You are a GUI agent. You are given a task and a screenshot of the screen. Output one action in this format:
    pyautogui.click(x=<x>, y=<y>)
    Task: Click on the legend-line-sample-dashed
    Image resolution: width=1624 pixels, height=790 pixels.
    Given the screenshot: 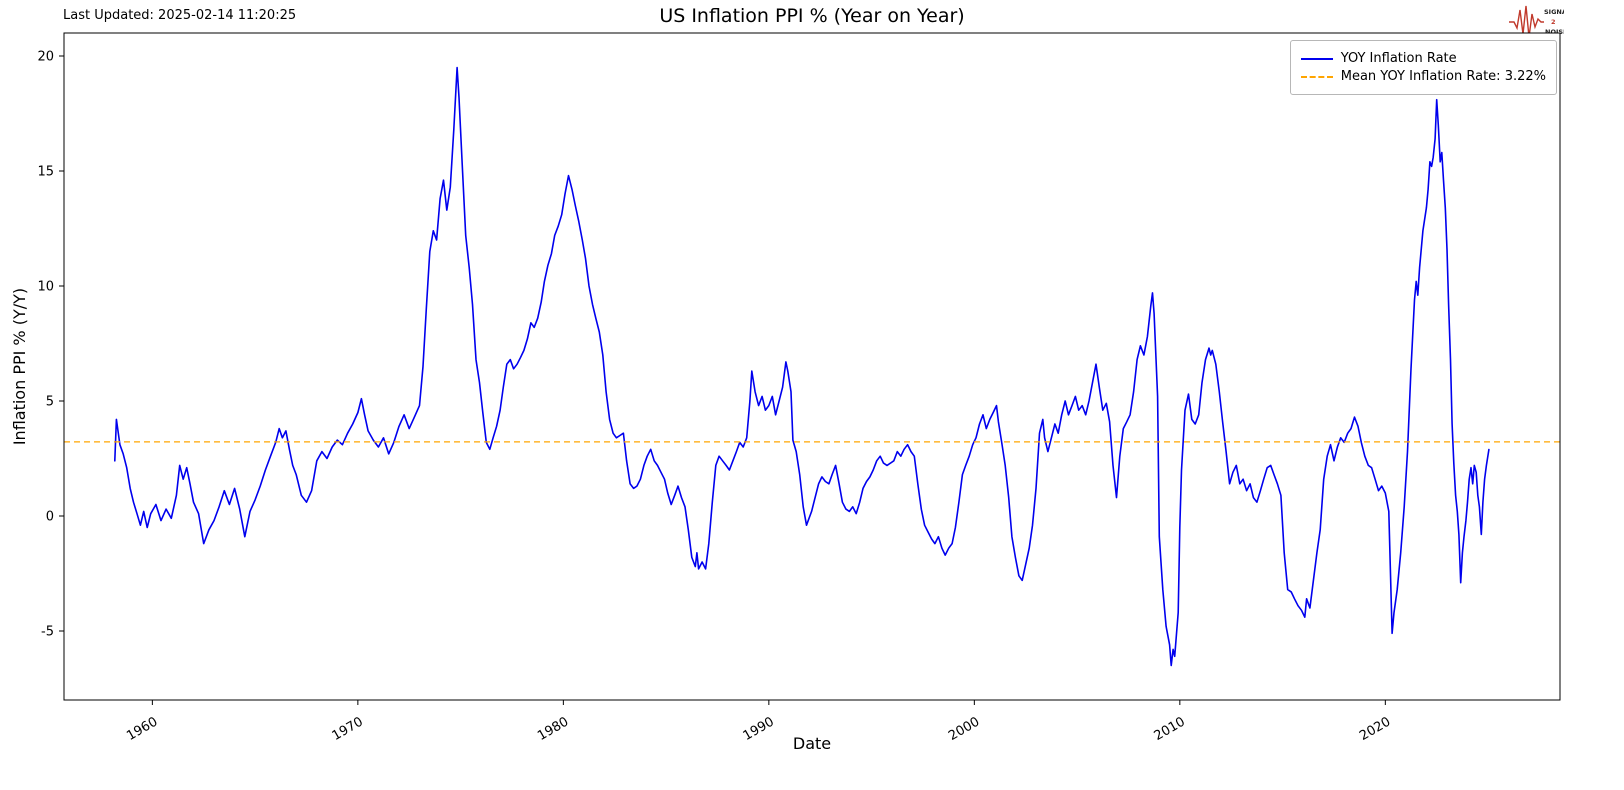 What is the action you would take?
    pyautogui.click(x=1316, y=76)
    